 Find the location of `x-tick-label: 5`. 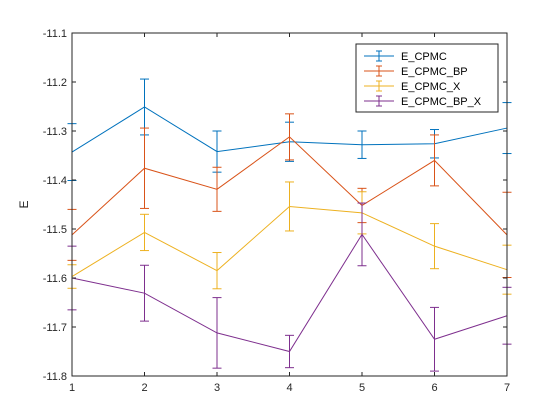

x-tick-label: 5 is located at coordinates (362, 388).